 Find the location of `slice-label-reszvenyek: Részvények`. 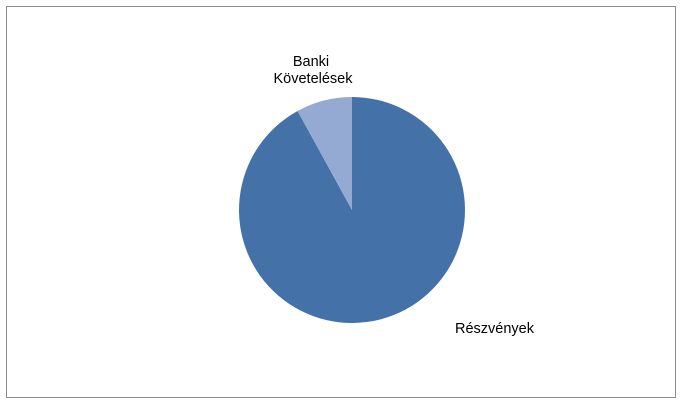

slice-label-reszvenyek: Részvények is located at coordinates (495, 329).